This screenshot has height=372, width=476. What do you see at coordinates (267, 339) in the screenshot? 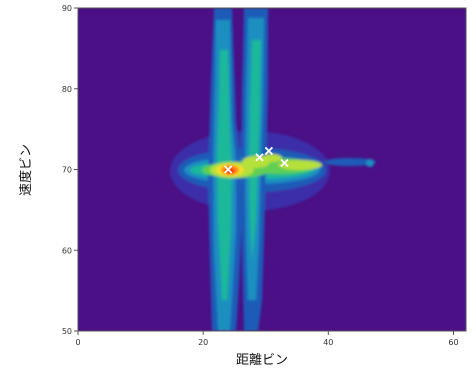
I see `x-axis-ticks: 0 20 40 60` at bounding box center [267, 339].